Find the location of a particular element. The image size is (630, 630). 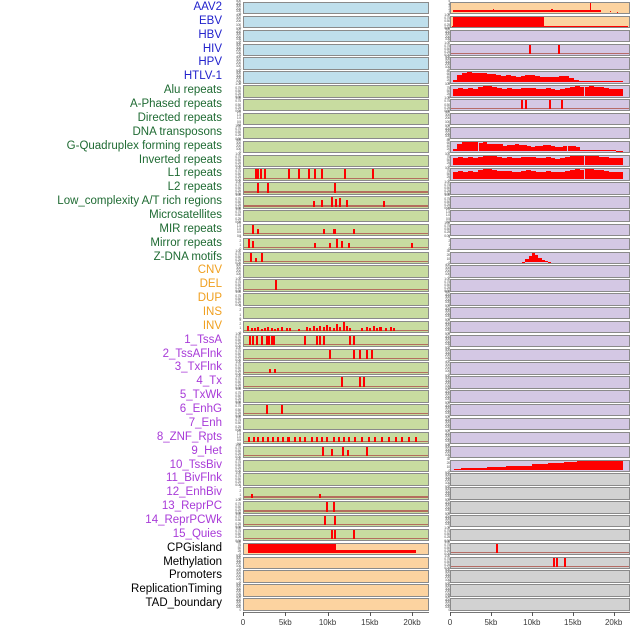

track-right-promoters is located at coordinates (540, 576).